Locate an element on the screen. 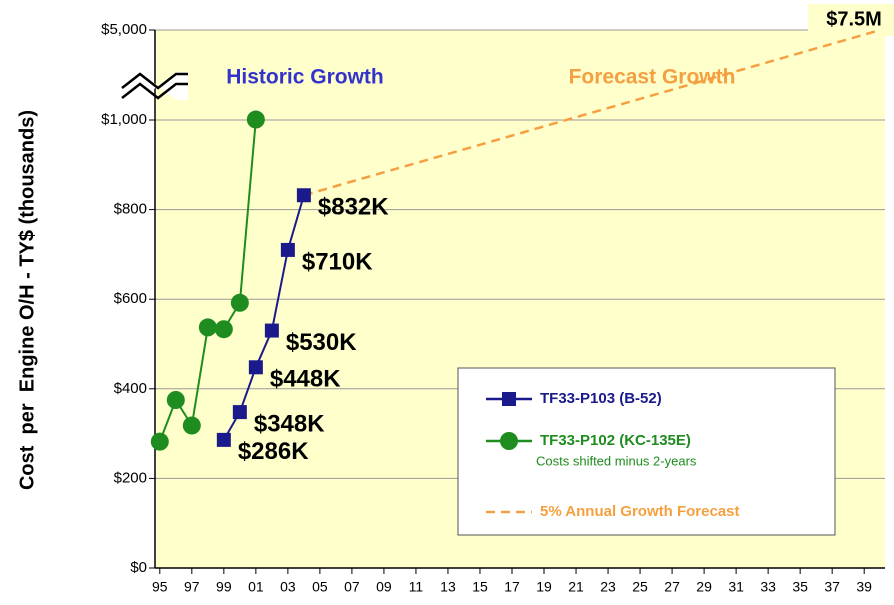  data-label: $530K is located at coordinates (321, 342).